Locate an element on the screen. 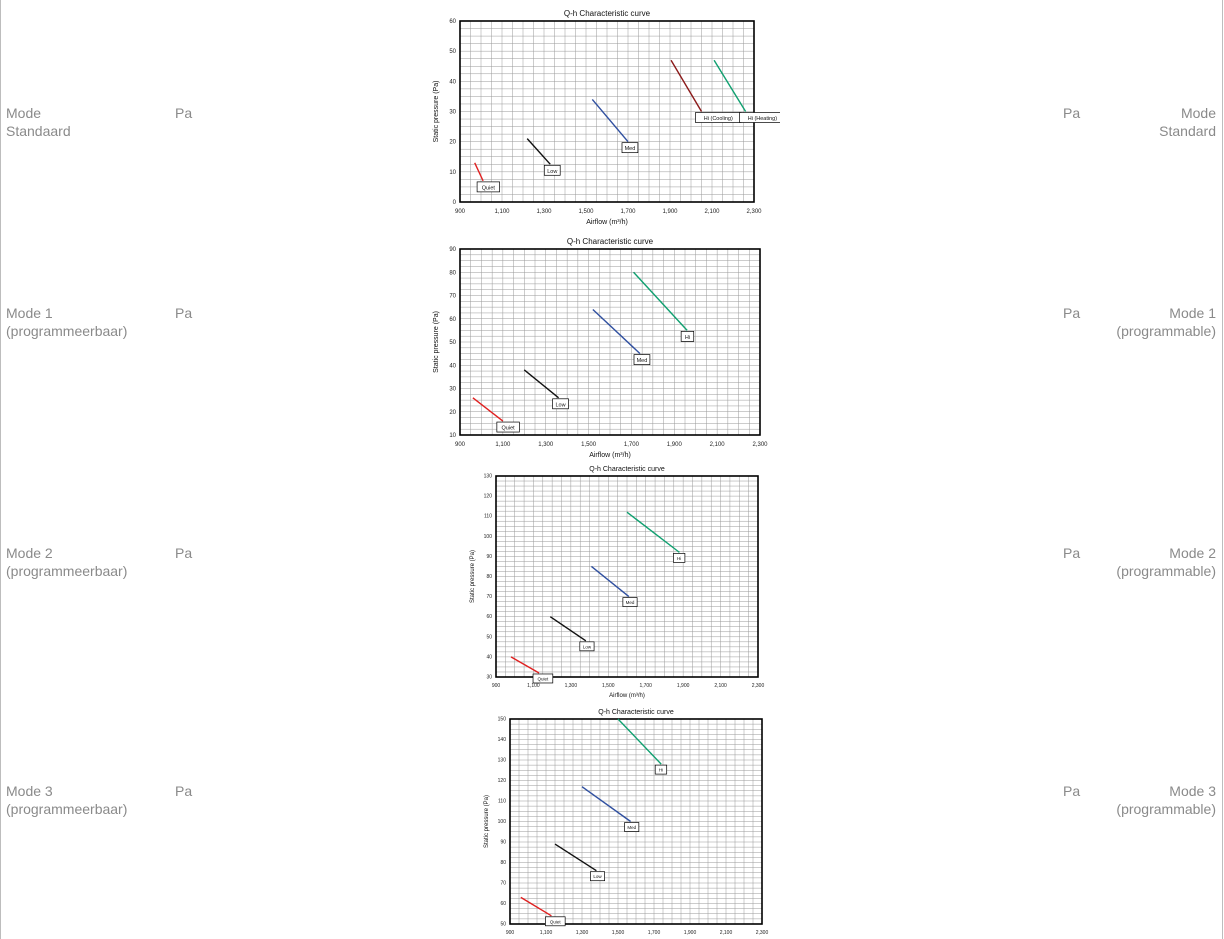 The height and width of the screenshot is (939, 1224). mode-qualifier: Standard is located at coordinates (1187, 131).